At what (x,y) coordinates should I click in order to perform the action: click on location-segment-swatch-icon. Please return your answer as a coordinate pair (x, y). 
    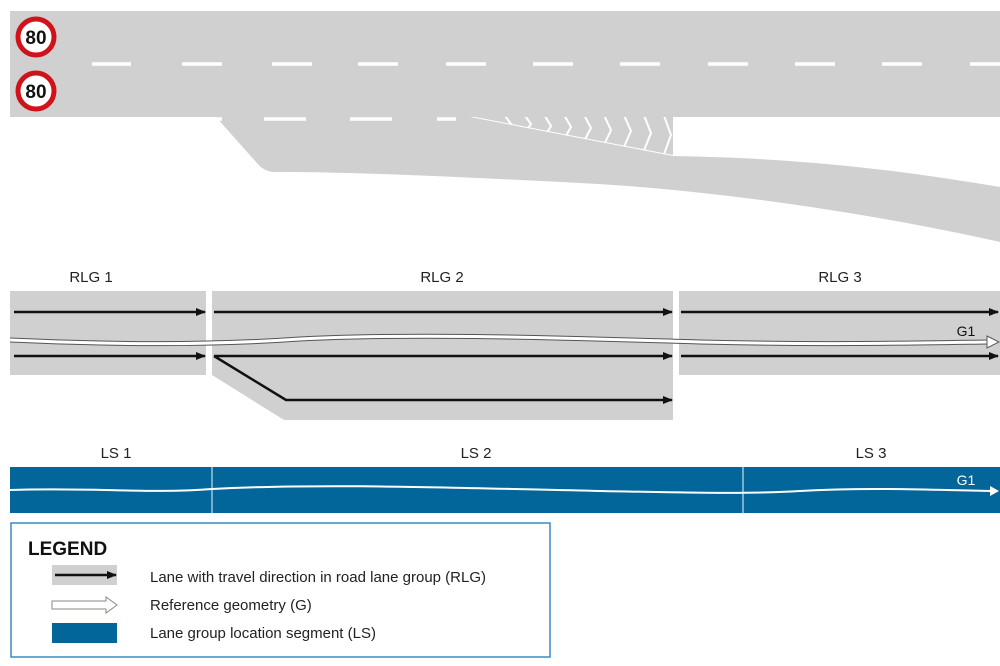
    Looking at the image, I should click on (84, 633).